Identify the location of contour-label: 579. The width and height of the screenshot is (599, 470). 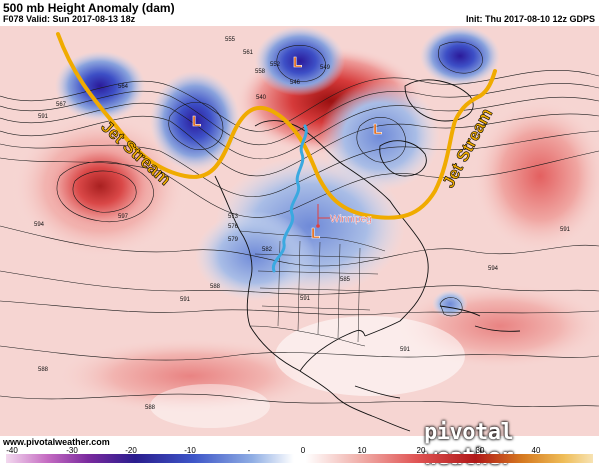
(233, 240).